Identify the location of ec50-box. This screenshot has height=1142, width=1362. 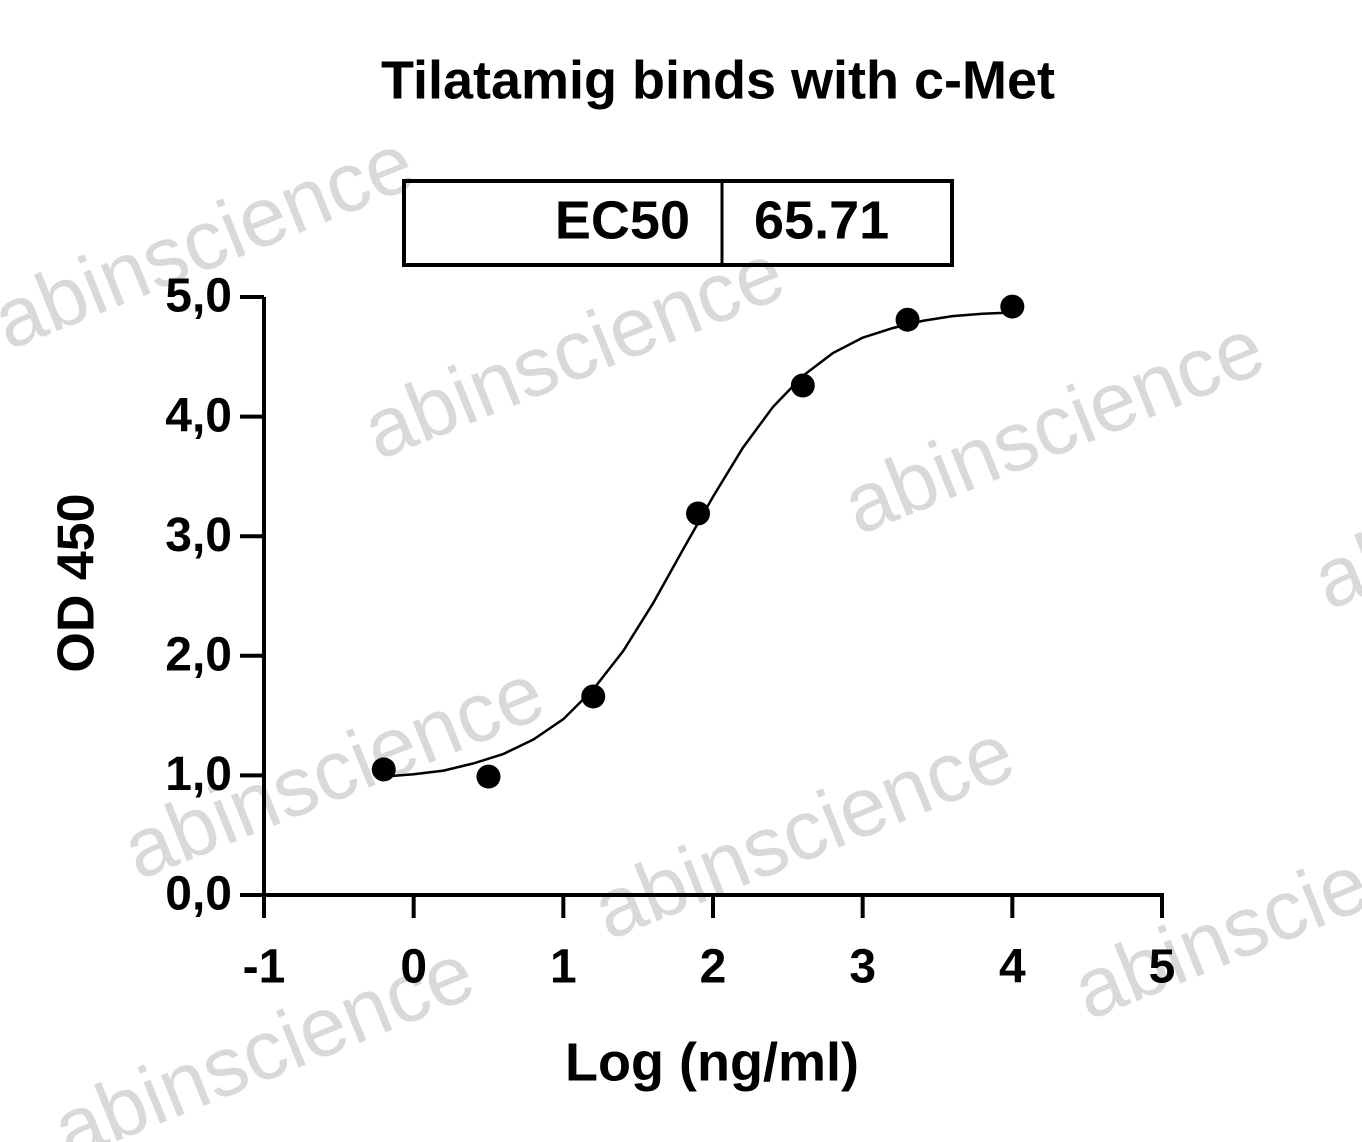
(678, 223).